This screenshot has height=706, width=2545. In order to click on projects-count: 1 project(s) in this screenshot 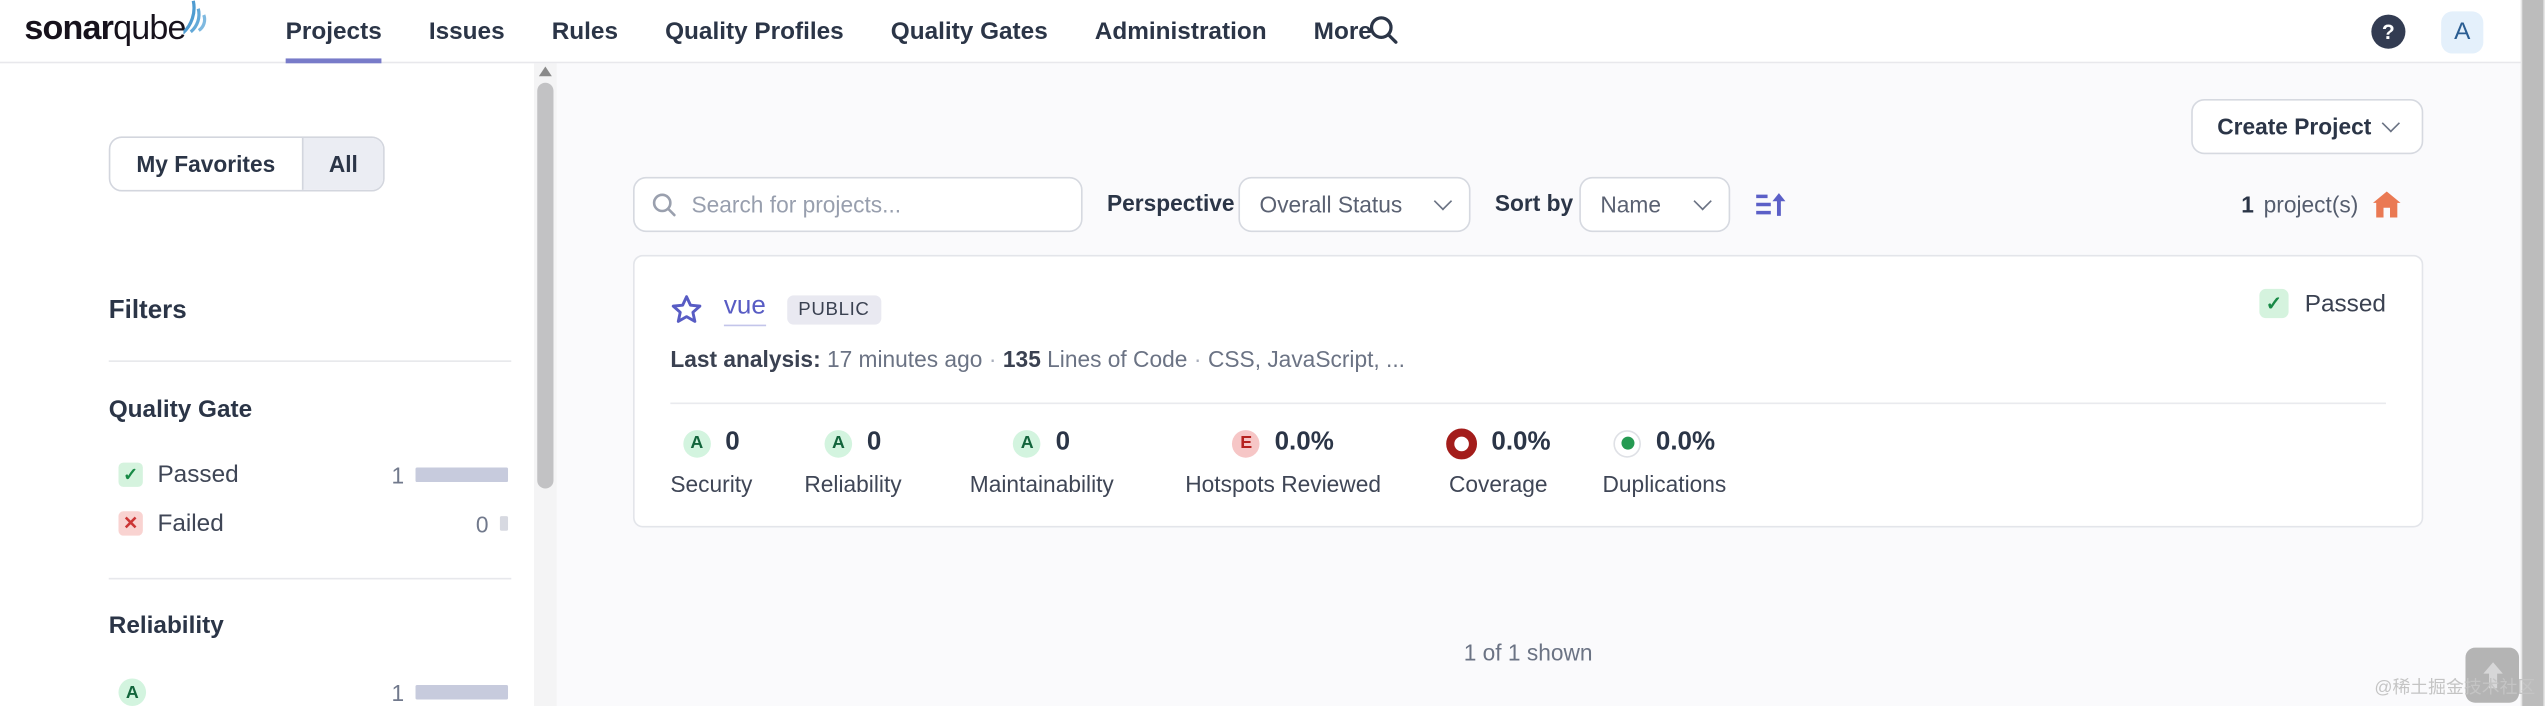, I will do `click(2321, 204)`.